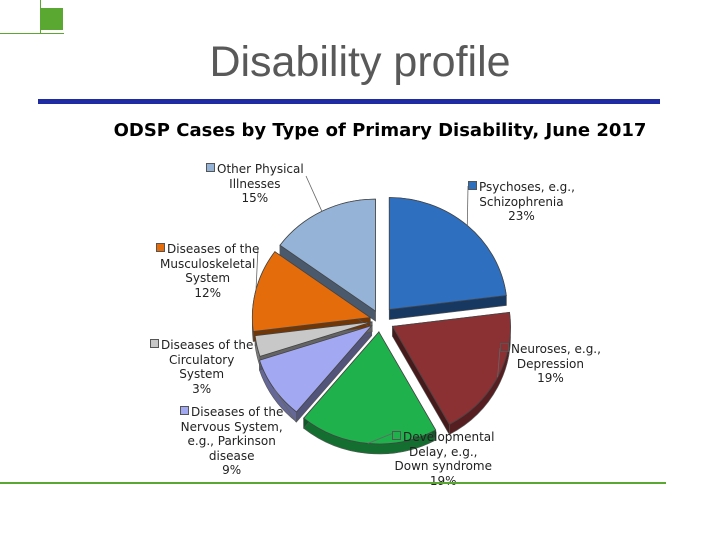 Image resolution: width=720 pixels, height=540 pixels. What do you see at coordinates (443, 466) in the screenshot?
I see `slice-label-line: Down syndrome` at bounding box center [443, 466].